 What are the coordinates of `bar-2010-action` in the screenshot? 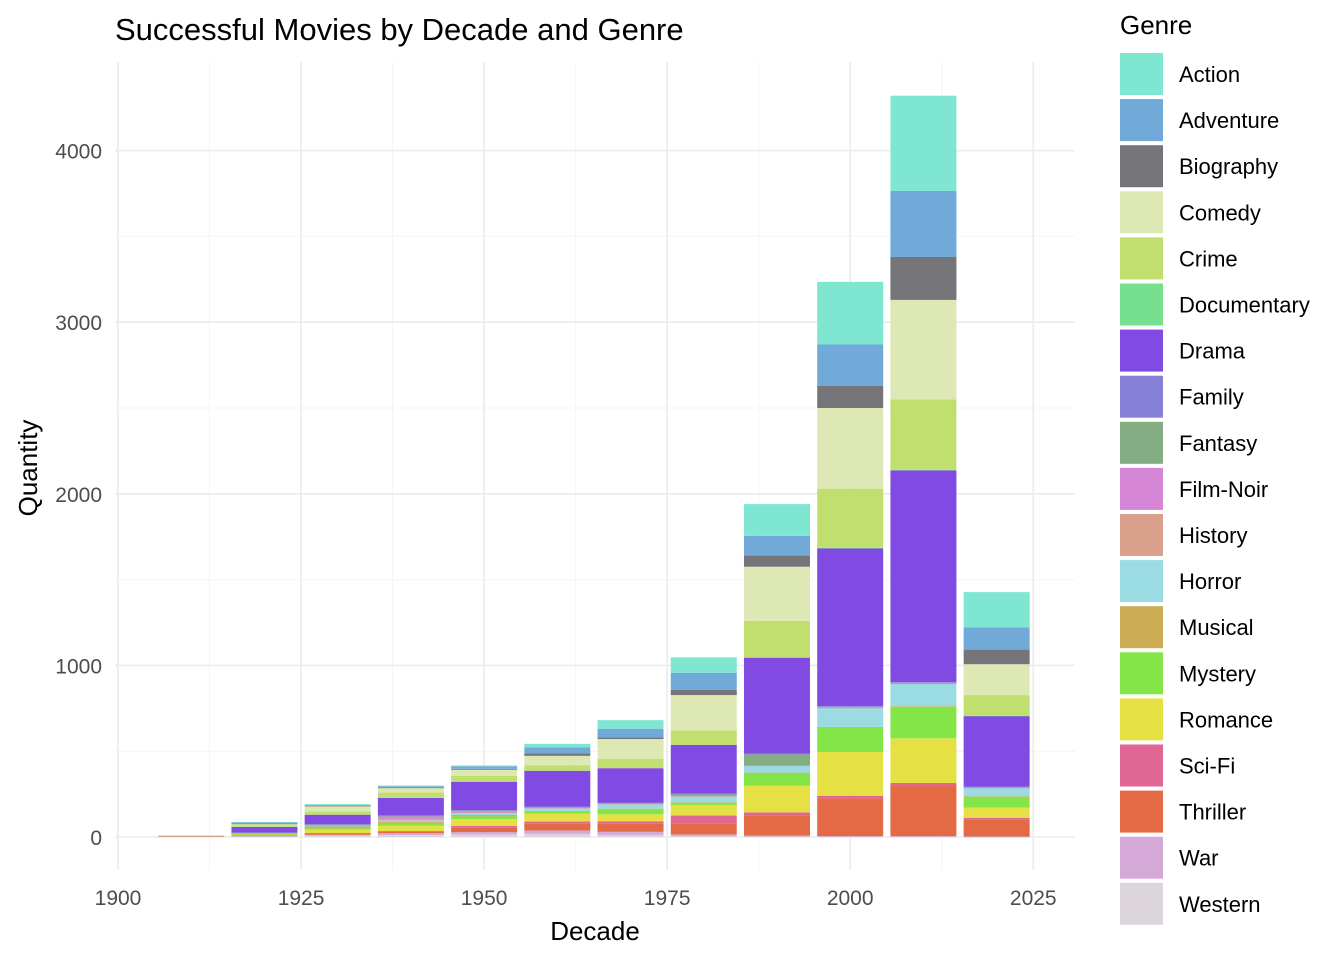 It's located at (923, 143).